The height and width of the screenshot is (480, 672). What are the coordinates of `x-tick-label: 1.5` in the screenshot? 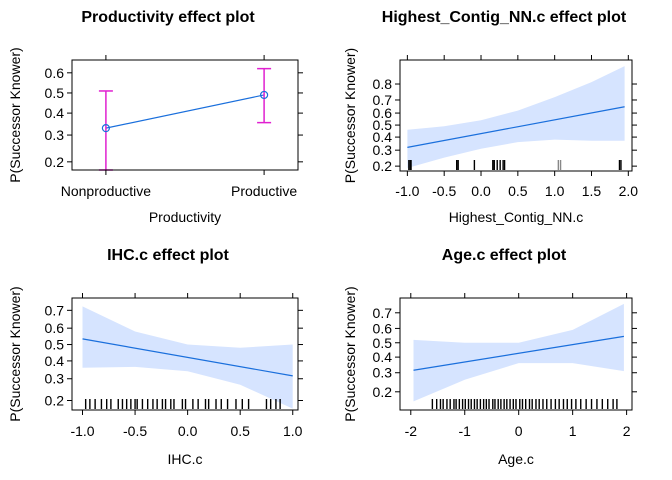 It's located at (592, 191).